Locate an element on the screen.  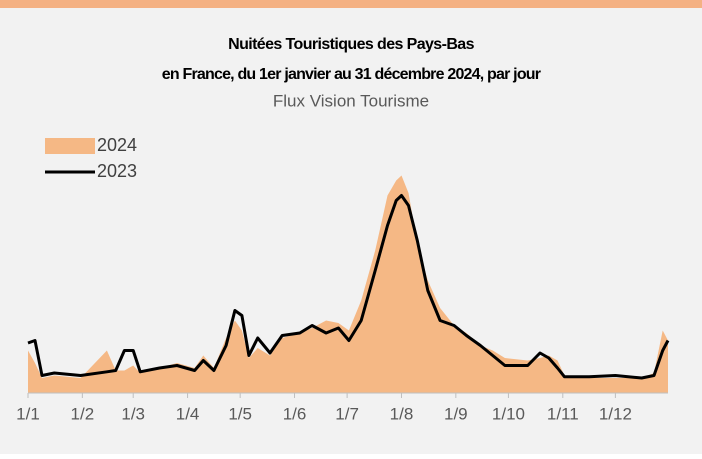
legend-label: 2023 is located at coordinates (117, 171).